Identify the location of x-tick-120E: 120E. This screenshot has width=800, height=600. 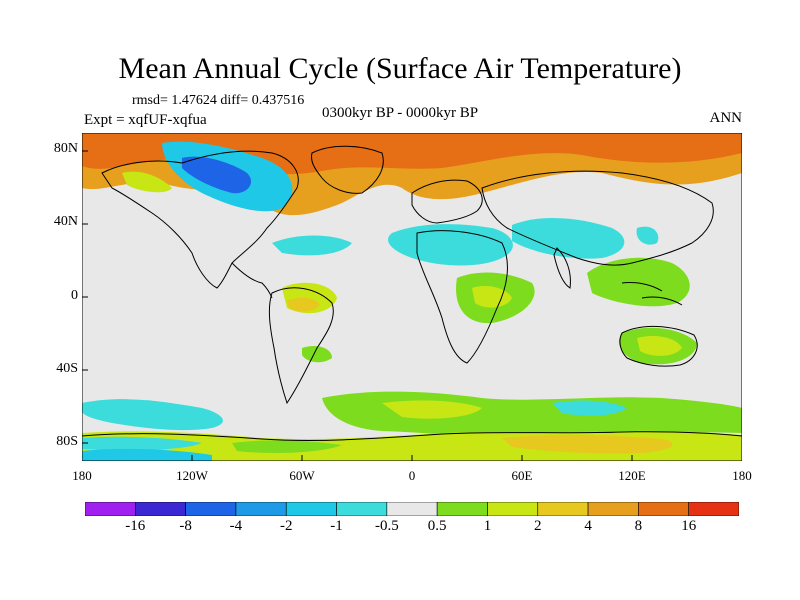
(632, 475).